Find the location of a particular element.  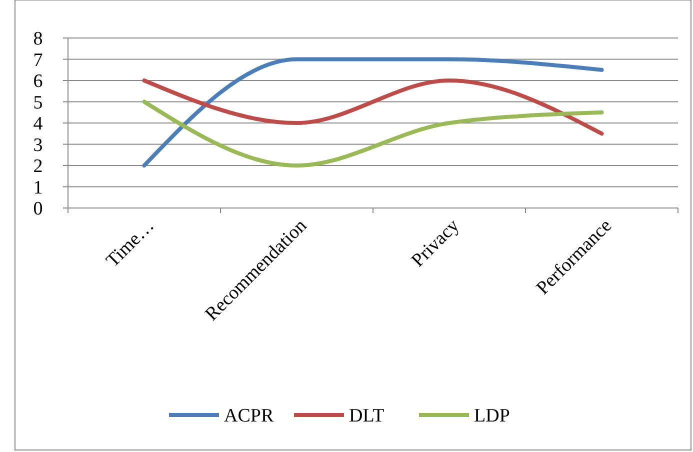

y-tick-label: 4 is located at coordinates (38, 124).